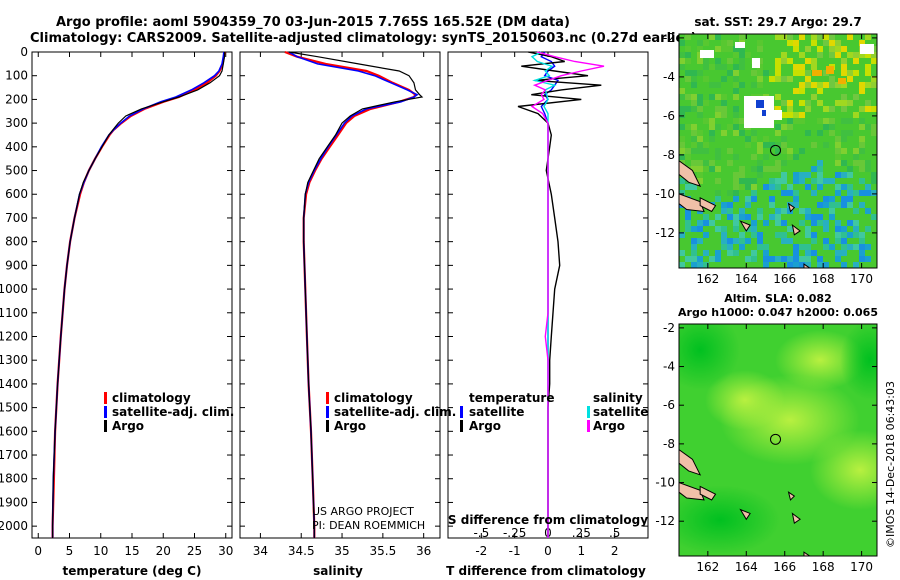 The height and width of the screenshot is (580, 900). Describe the element at coordinates (496, 412) in the screenshot. I see `legend-label-t-satellite: satellite` at that location.